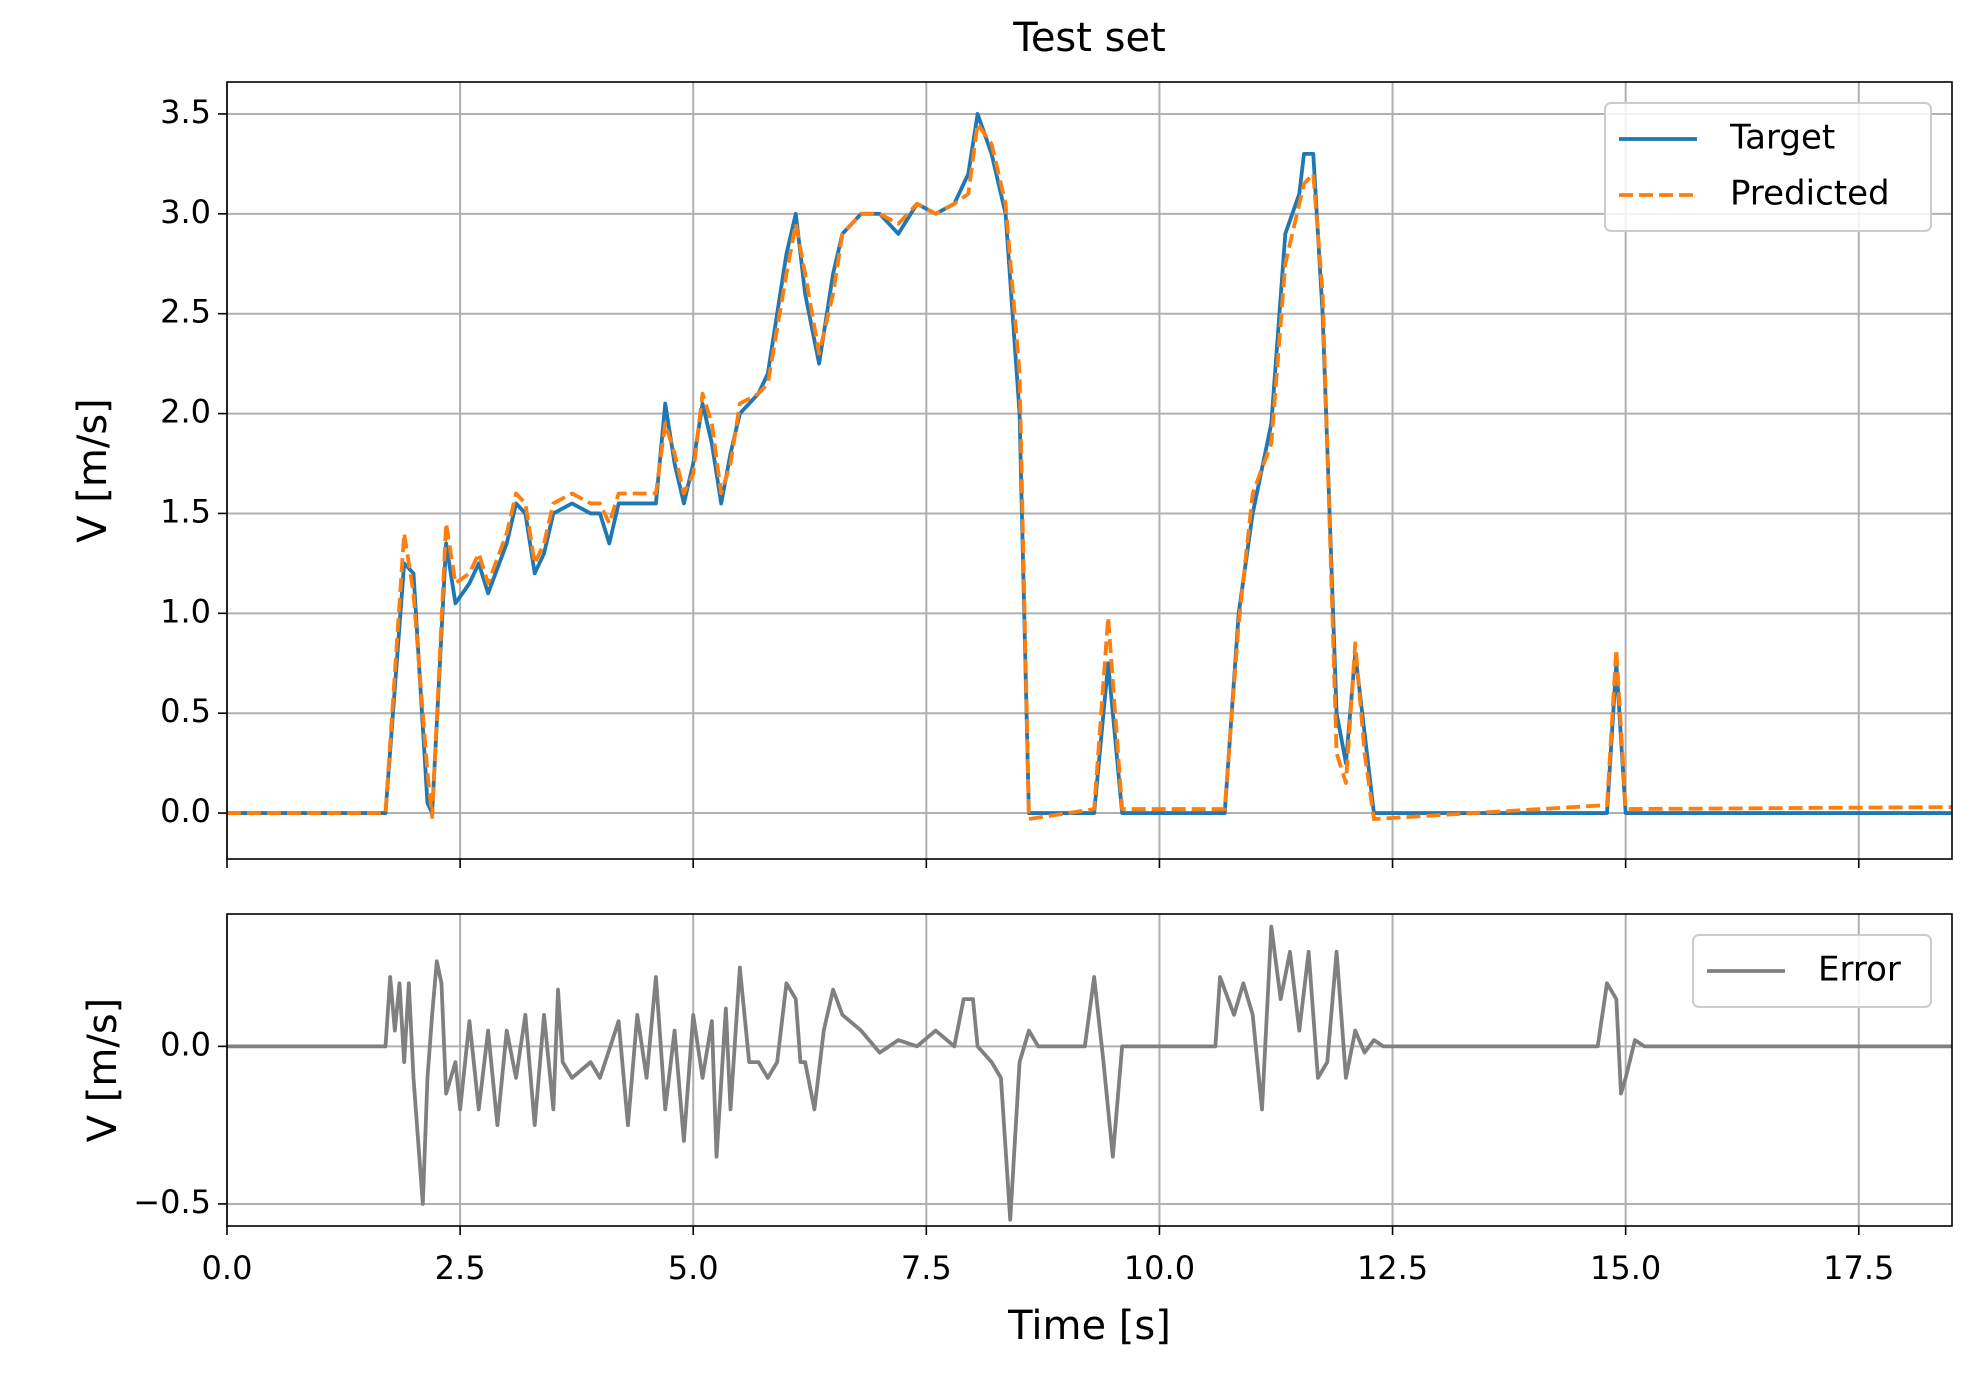  I want to click on x-tick-label: 0.0, so click(227, 1268).